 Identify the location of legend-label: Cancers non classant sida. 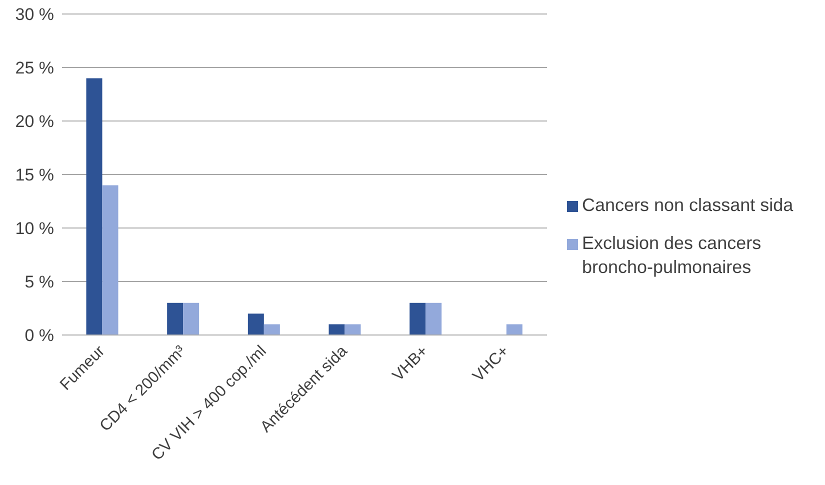
(688, 205).